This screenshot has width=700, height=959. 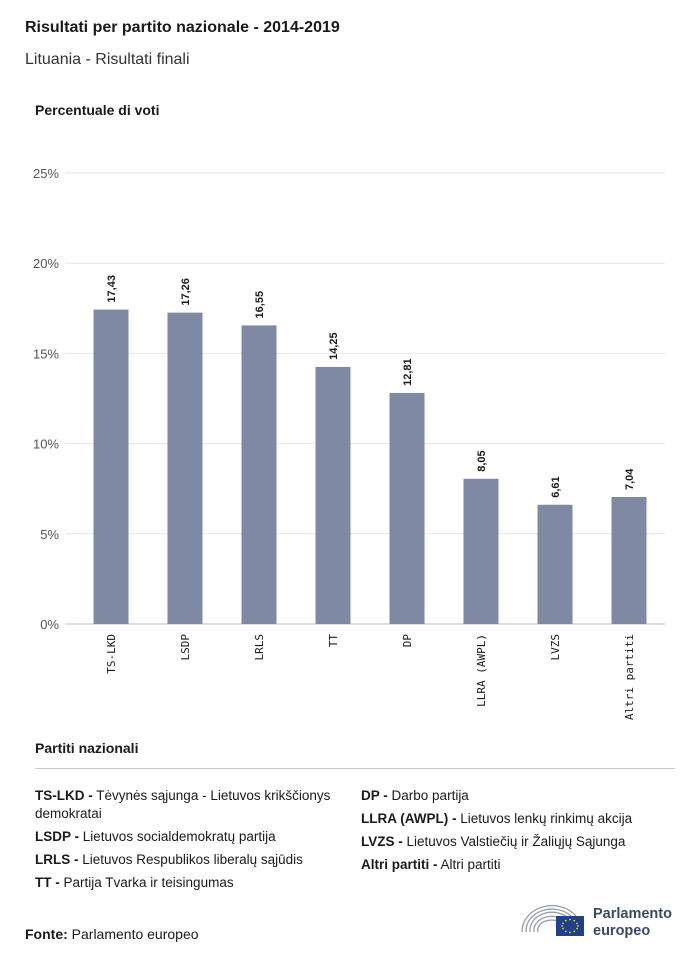 What do you see at coordinates (470, 864) in the screenshot?
I see `legend-name: Altri partiti` at bounding box center [470, 864].